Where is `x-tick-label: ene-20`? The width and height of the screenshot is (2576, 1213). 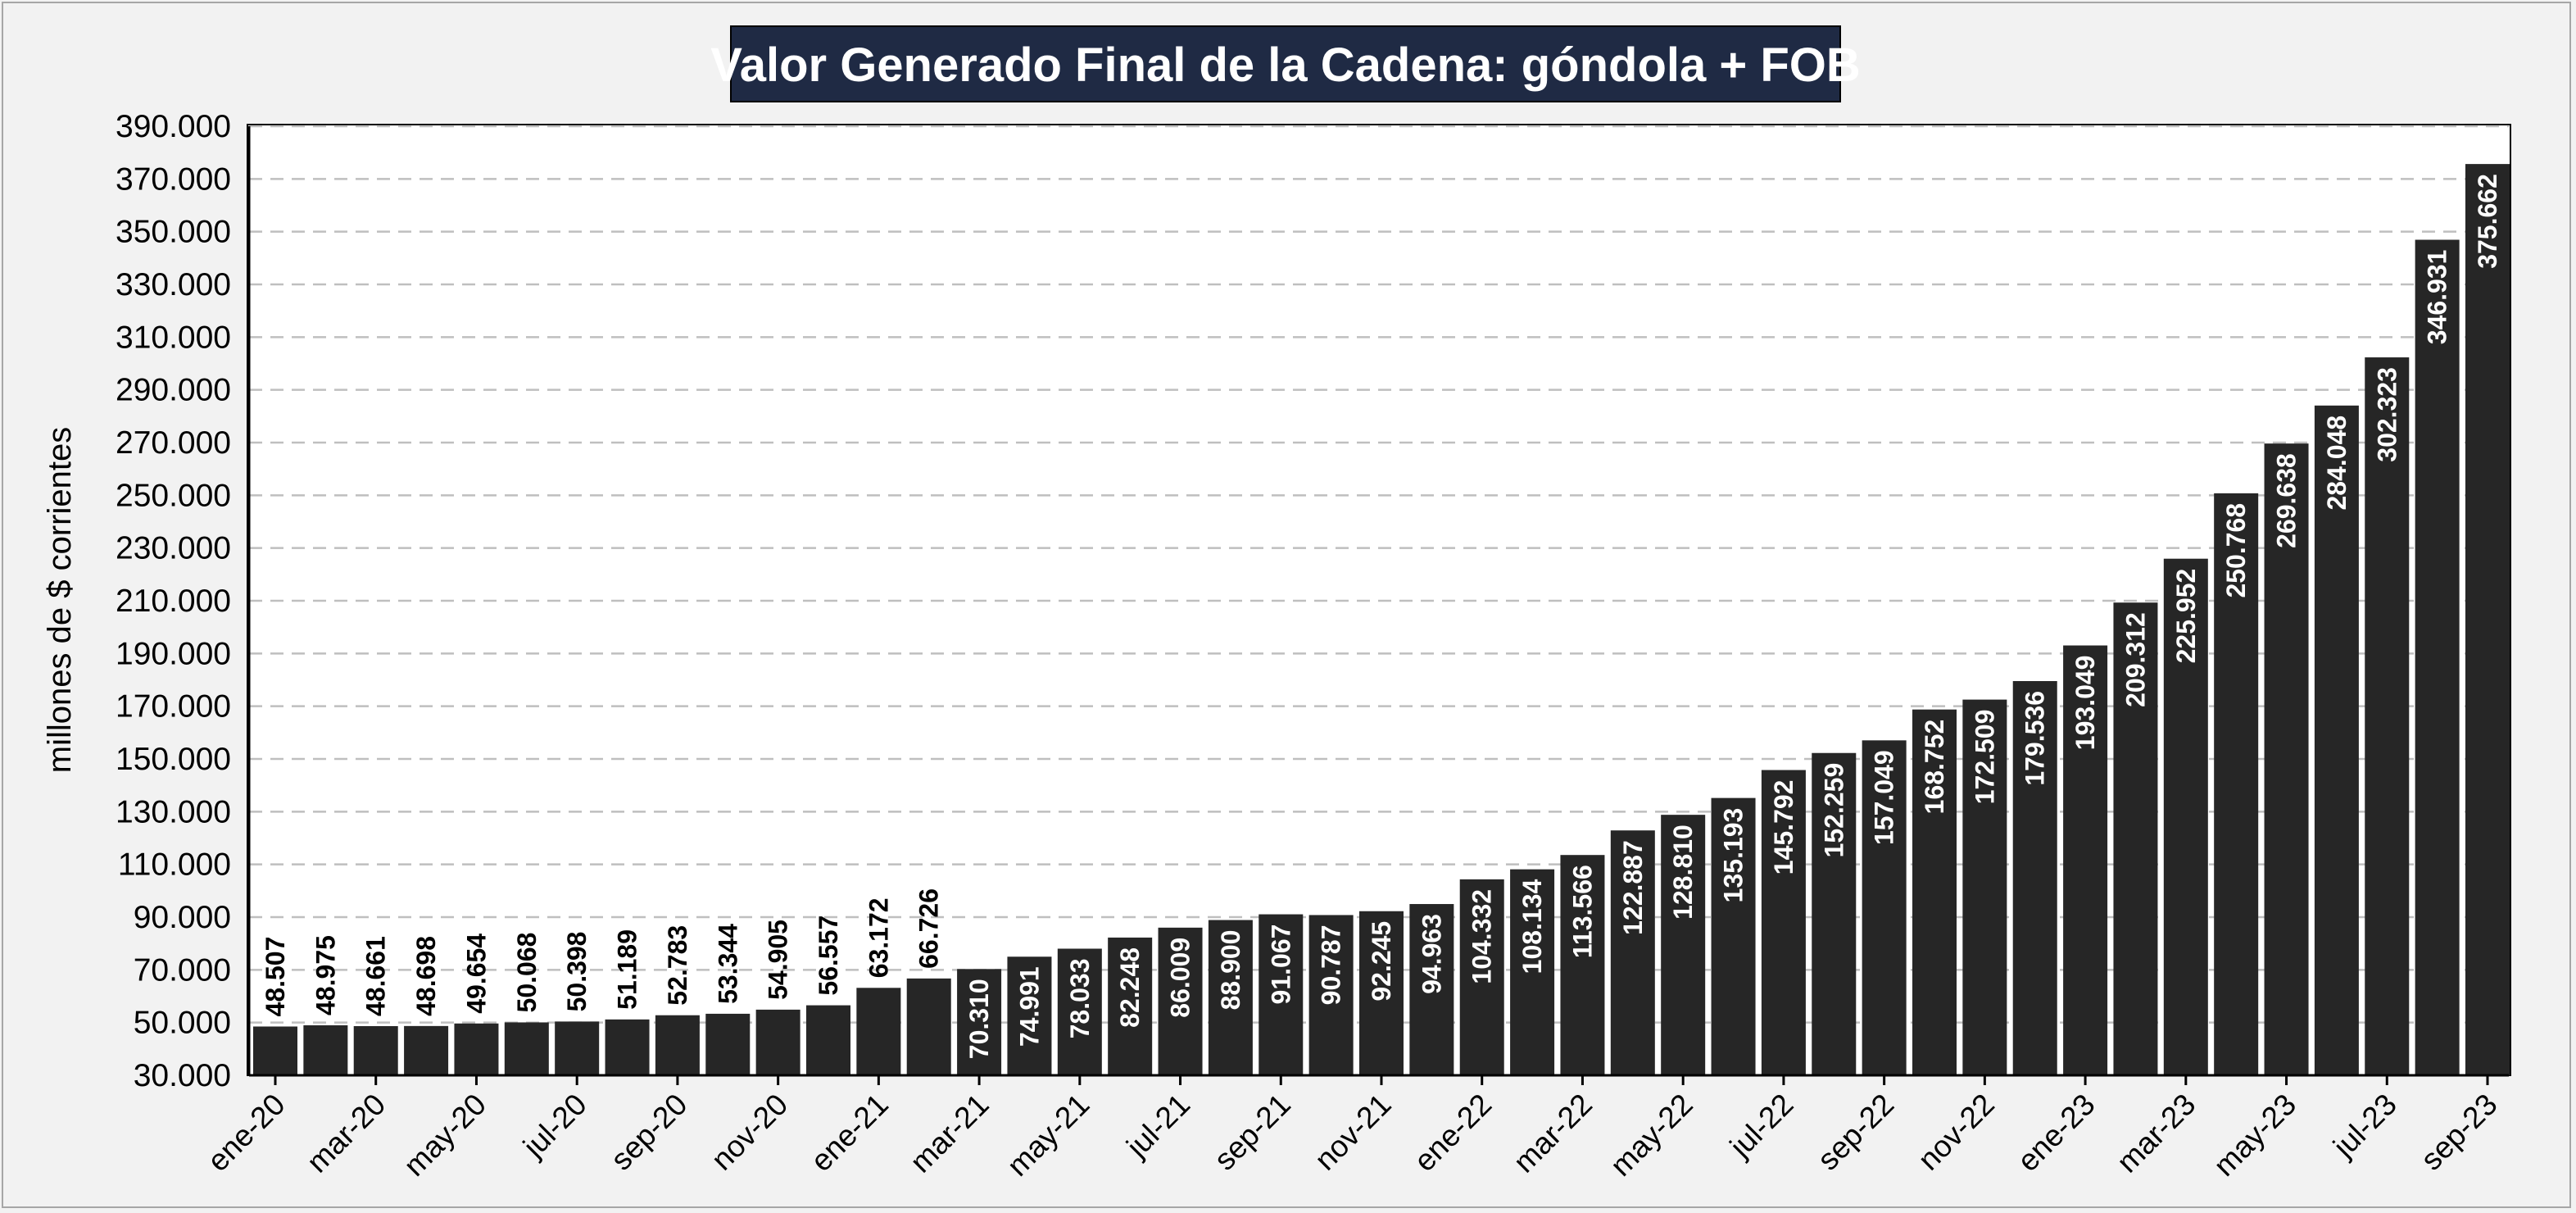 x-tick-label: ene-20 is located at coordinates (246, 1133).